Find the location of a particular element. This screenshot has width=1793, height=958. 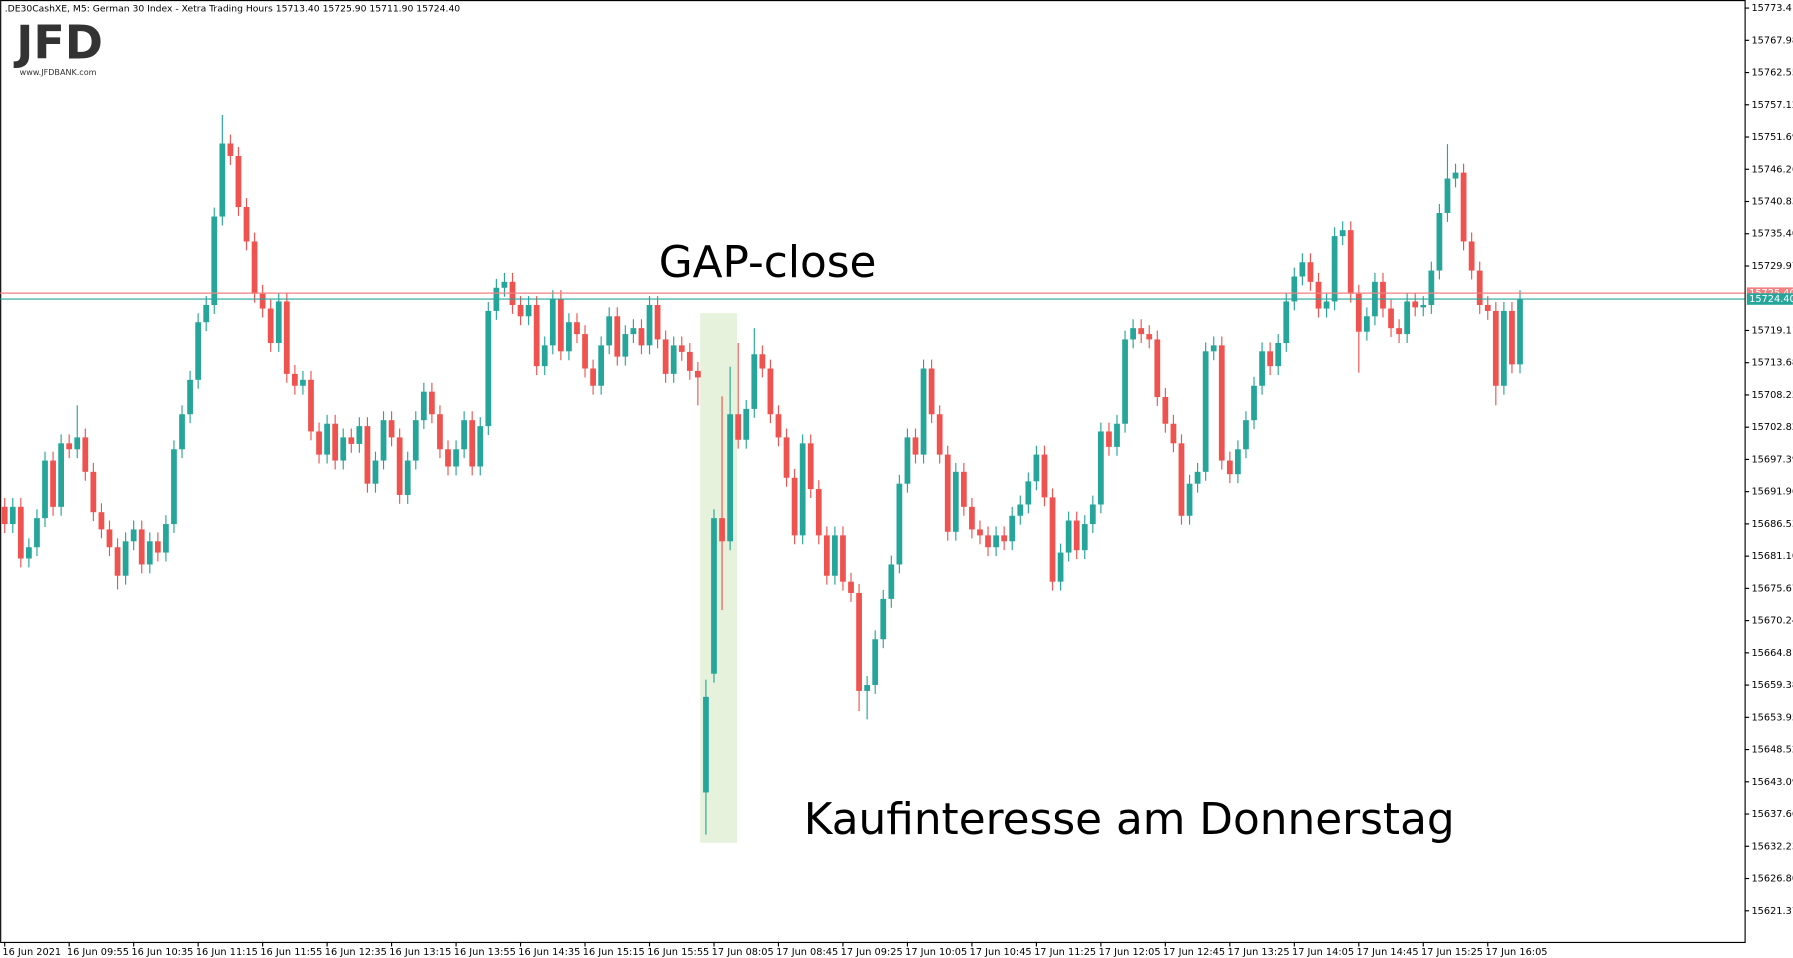

y-tick-label: 15664.81 is located at coordinates (1772, 653).